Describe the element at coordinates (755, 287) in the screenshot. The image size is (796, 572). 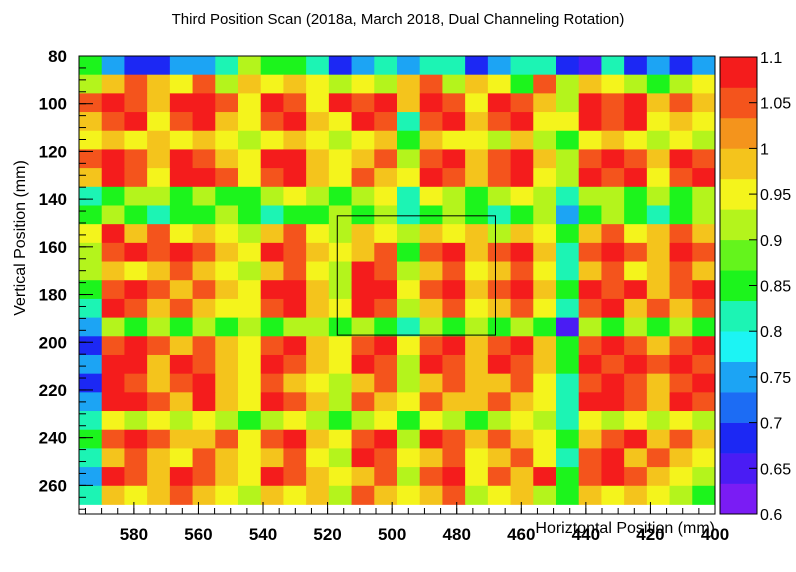
I see `color-palette: 0.6 0.65 0.7 0.75 0.8 0.85 0.9 0.95 1 1.05 1.1` at that location.